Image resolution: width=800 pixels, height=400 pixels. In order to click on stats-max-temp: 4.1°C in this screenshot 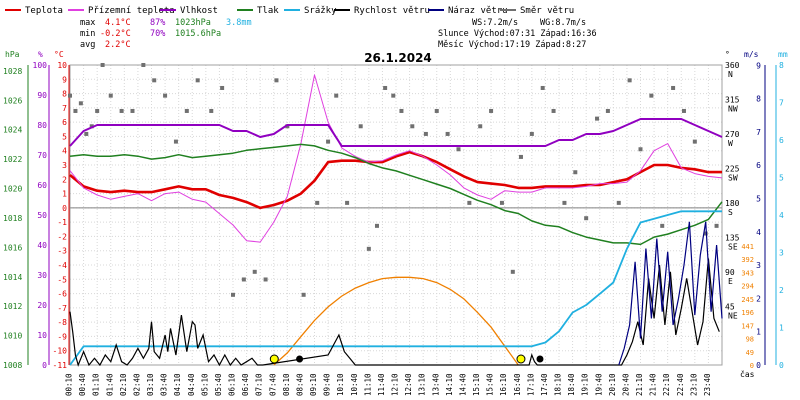, I will do `click(118, 23)`.